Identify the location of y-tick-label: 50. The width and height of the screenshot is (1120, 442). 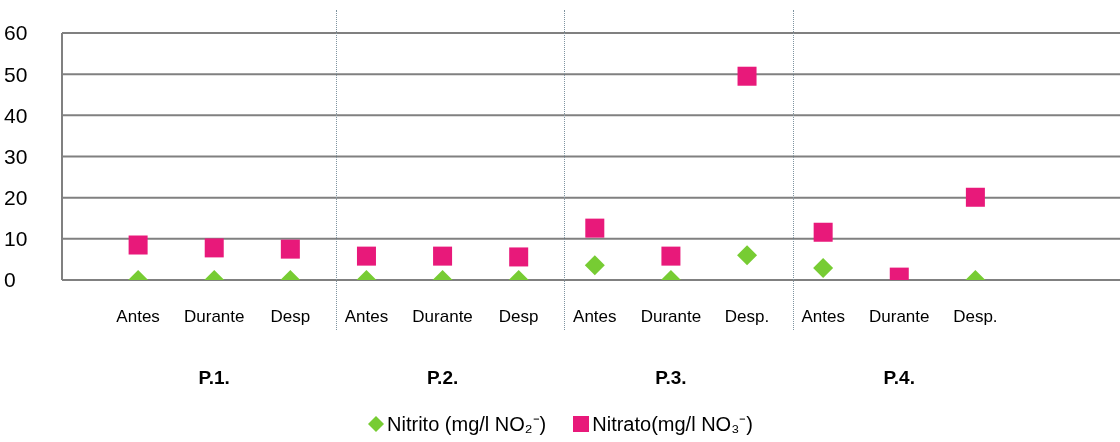
(16, 74).